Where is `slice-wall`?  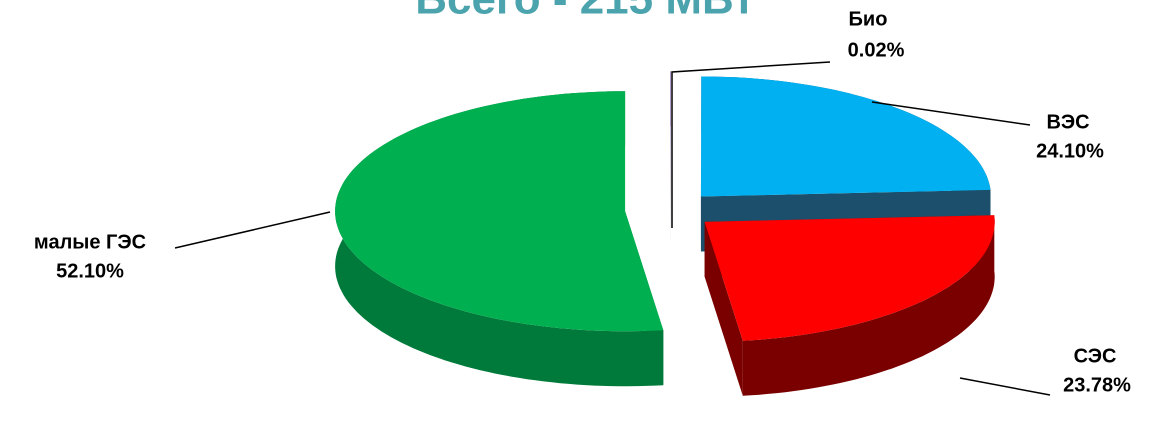
slice-wall is located at coordinates (723, 308).